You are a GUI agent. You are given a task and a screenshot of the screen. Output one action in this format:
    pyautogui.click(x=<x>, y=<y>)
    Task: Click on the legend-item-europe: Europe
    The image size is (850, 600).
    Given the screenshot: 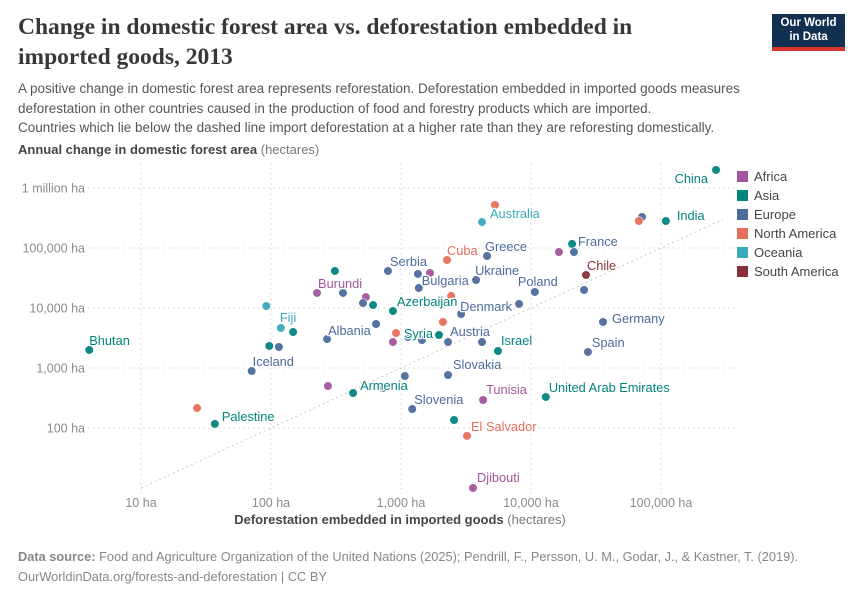 What is the action you would take?
    pyautogui.click(x=788, y=214)
    